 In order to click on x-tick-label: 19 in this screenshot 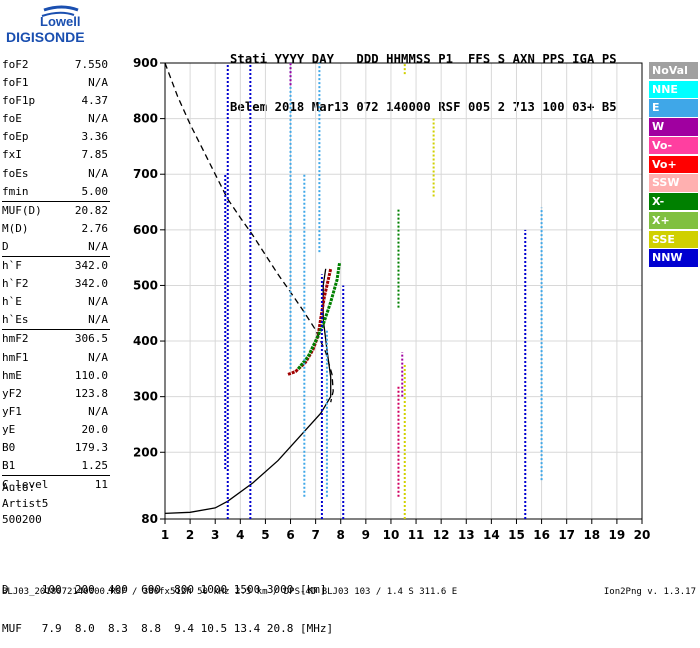, I will do `click(617, 535)`.